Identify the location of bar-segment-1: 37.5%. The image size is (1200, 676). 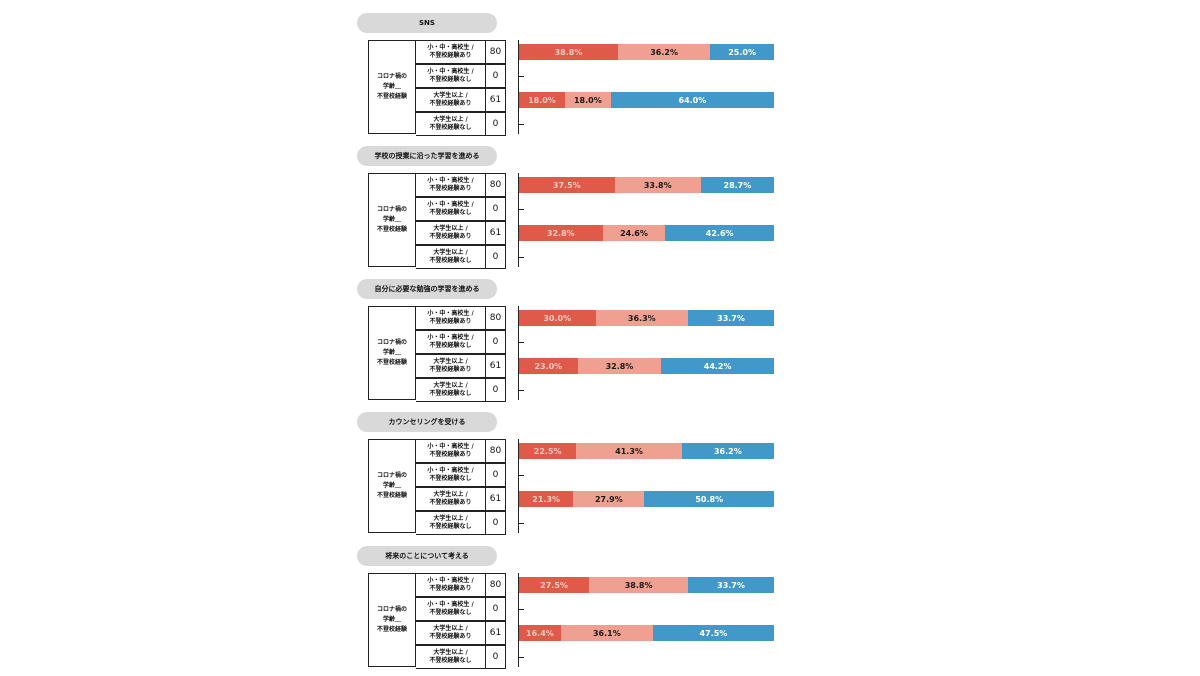
(567, 185).